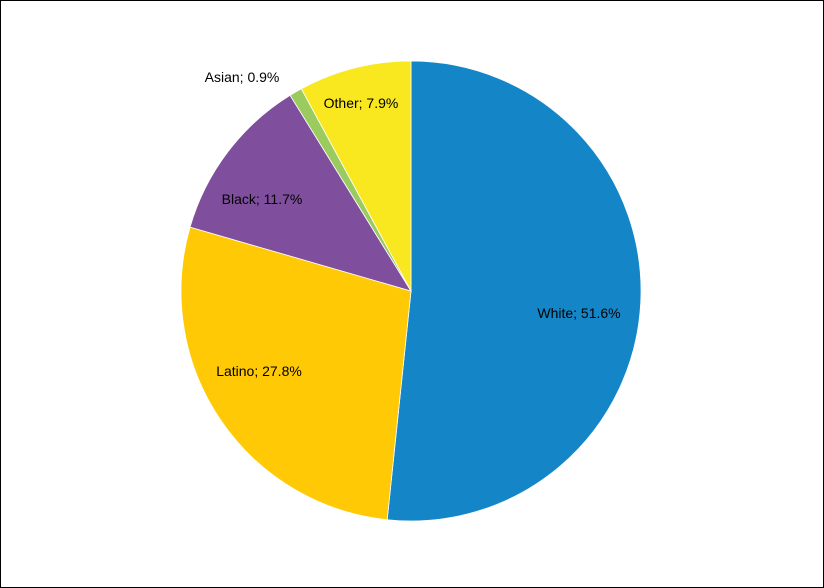 Image resolution: width=824 pixels, height=588 pixels. What do you see at coordinates (578, 313) in the screenshot?
I see `slice-label-white: White; 51.6%` at bounding box center [578, 313].